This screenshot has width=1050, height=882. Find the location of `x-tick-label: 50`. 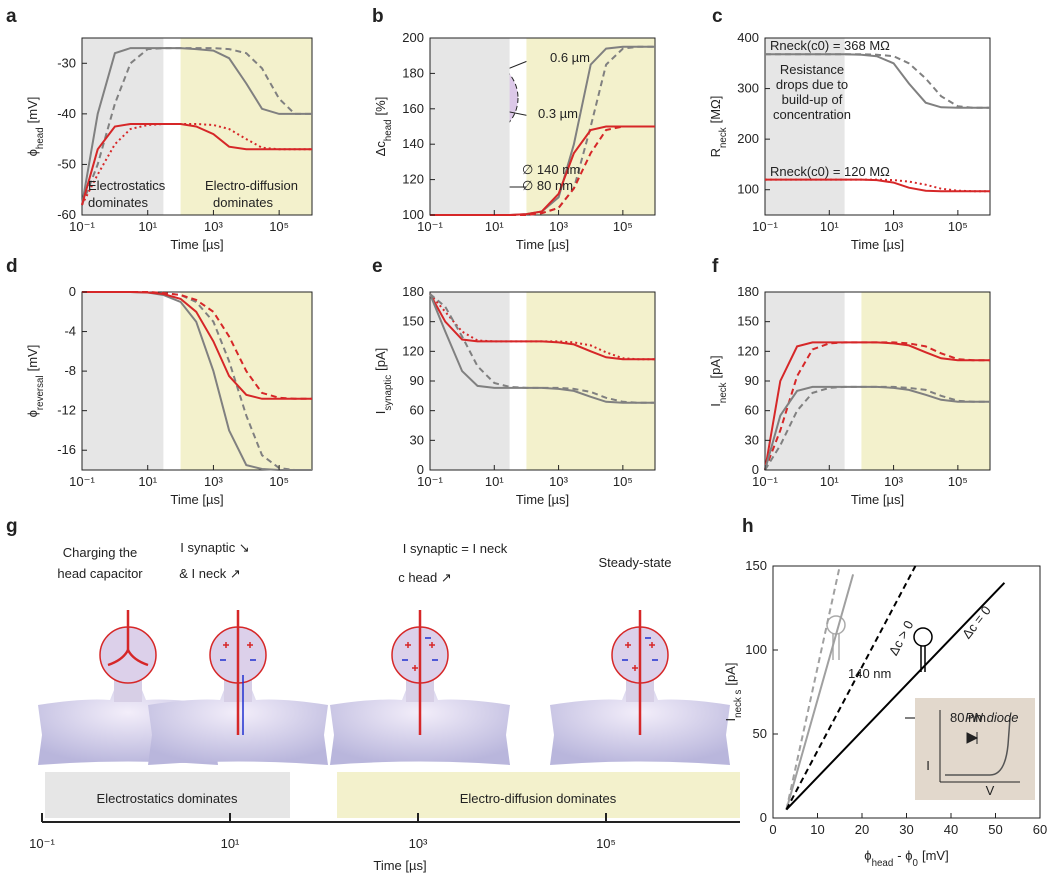

x-tick-label: 50 is located at coordinates (995, 829).